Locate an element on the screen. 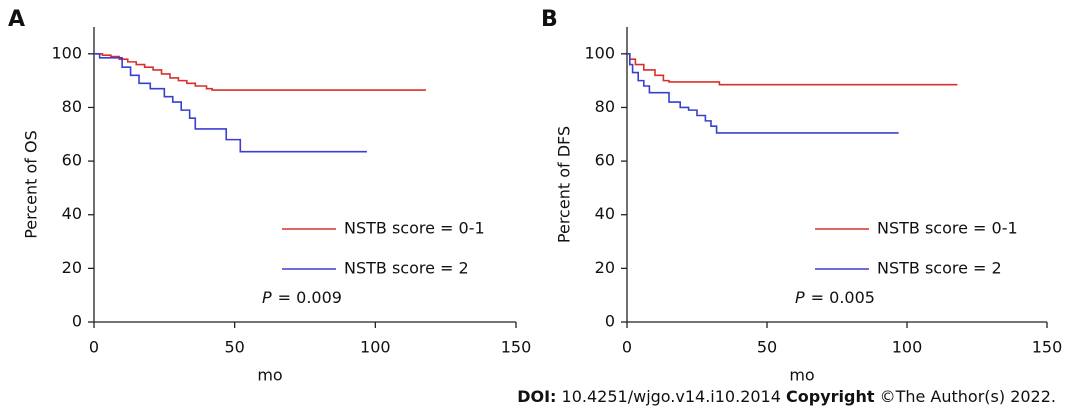 Image resolution: width=1066 pixels, height=413 pixels. y-axis-label: Percent of DFS is located at coordinates (564, 184).